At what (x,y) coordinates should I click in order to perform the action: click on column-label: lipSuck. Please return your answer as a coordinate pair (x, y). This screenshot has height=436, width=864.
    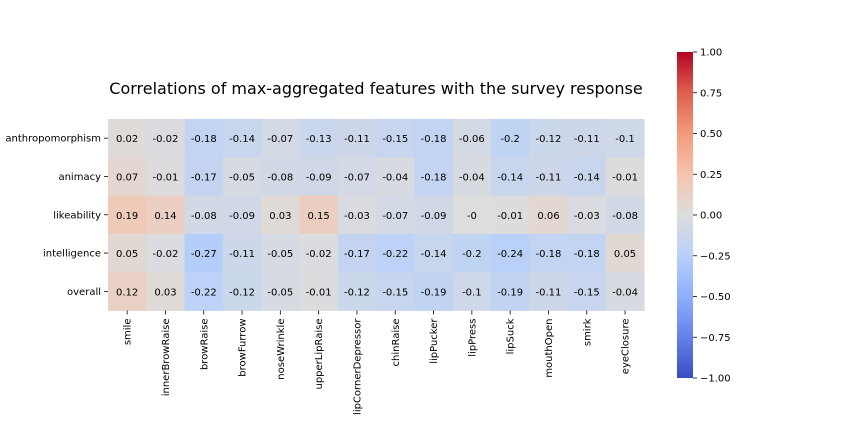
    Looking at the image, I should click on (511, 336).